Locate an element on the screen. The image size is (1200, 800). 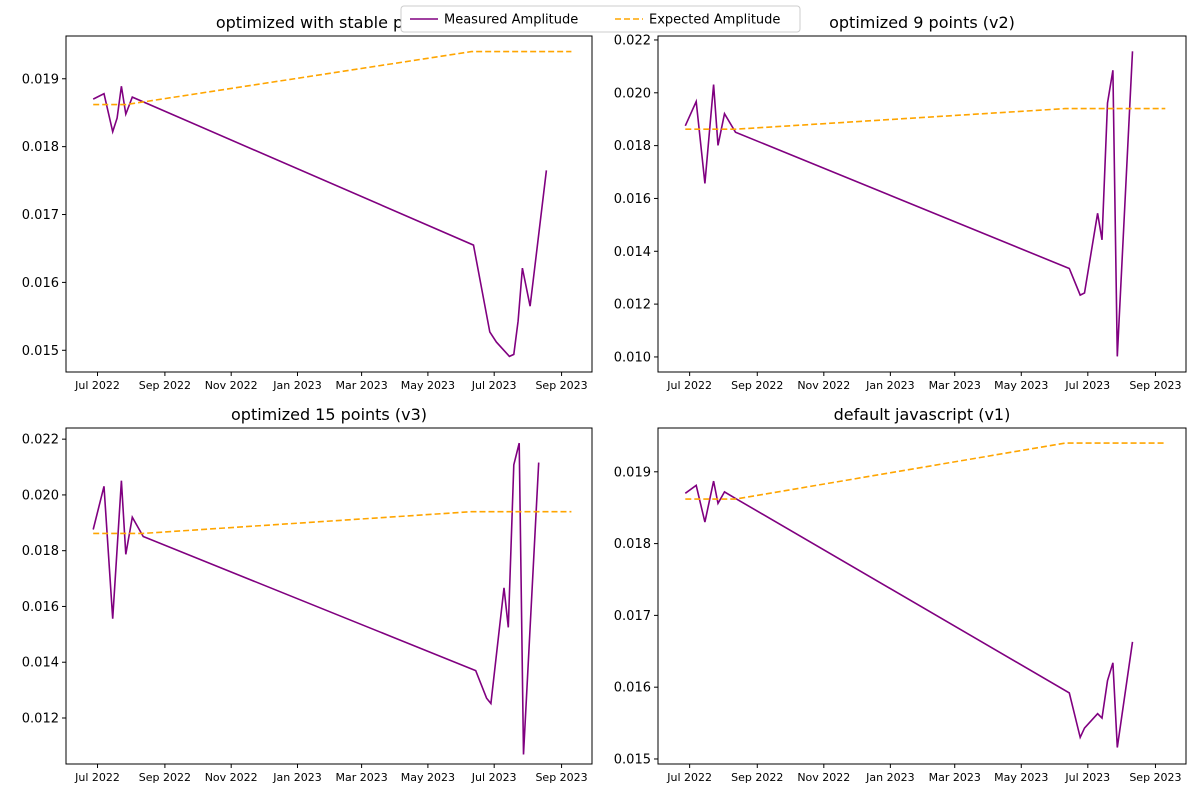
legend: Measured Amplitude Expected Amplitude is located at coordinates (600, 19).